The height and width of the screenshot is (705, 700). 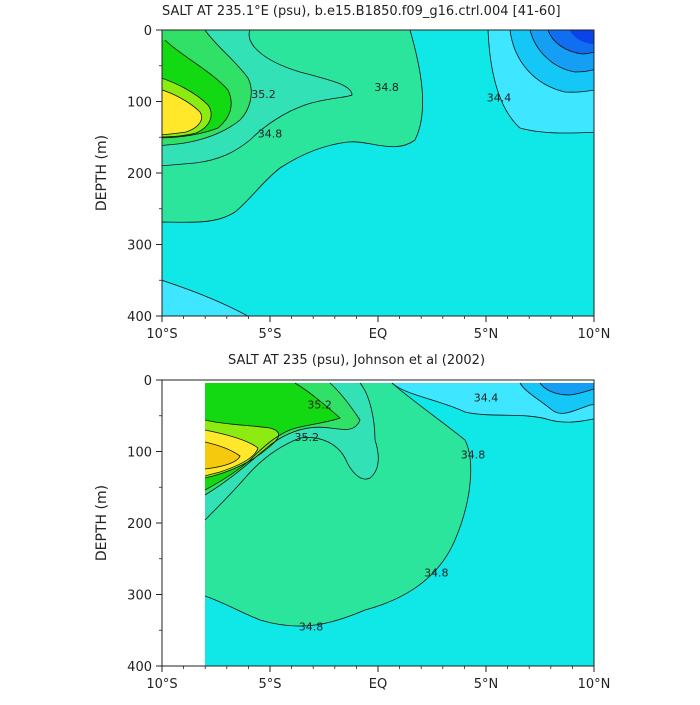 What do you see at coordinates (102, 173) in the screenshot?
I see `panel-1-y-axis-label: DEPTH (m)` at bounding box center [102, 173].